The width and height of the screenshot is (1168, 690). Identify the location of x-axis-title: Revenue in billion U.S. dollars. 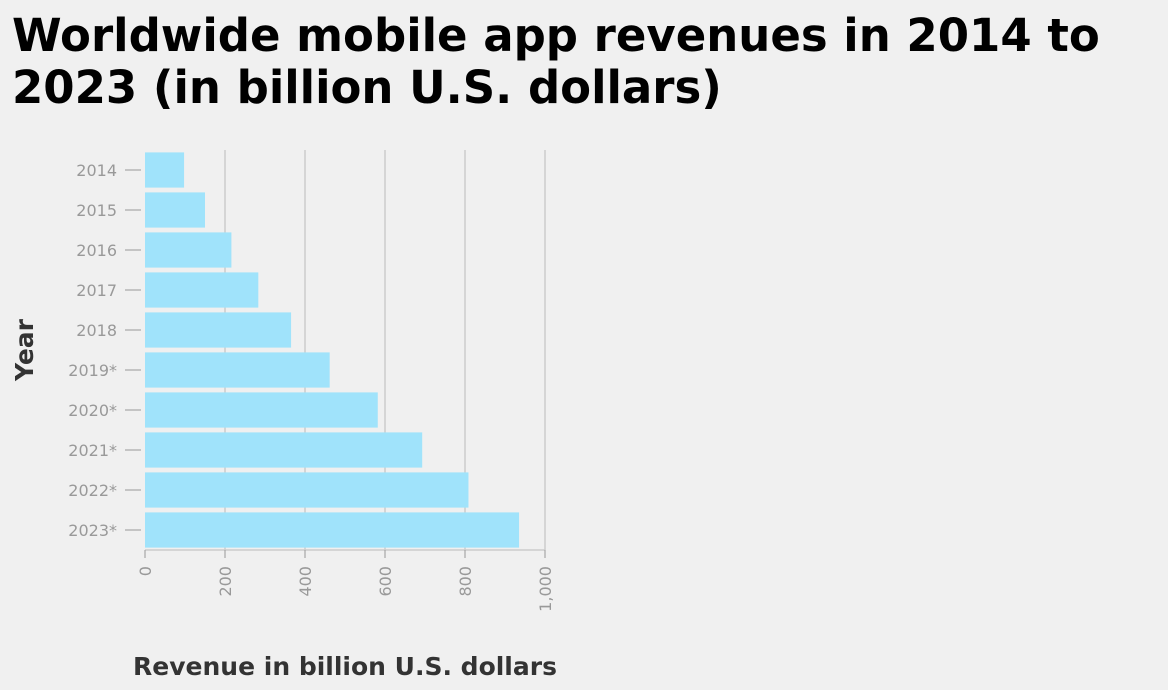
(345, 666).